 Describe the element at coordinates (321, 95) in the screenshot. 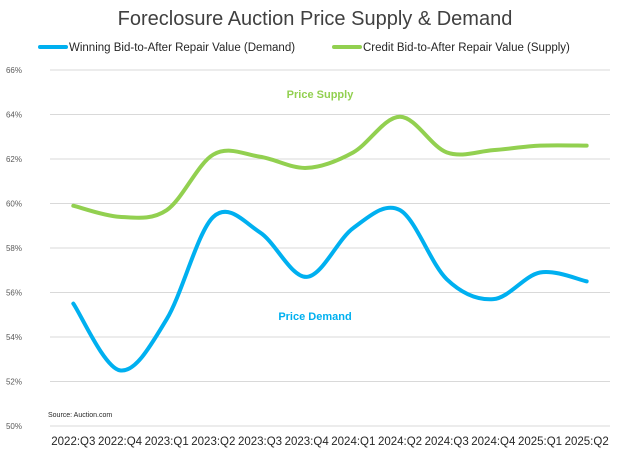

I see `price-supply-annotation: Price Supply` at that location.